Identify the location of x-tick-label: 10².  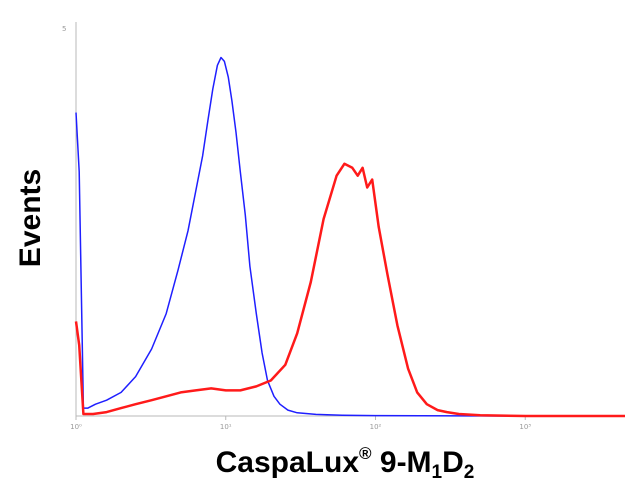
(376, 427).